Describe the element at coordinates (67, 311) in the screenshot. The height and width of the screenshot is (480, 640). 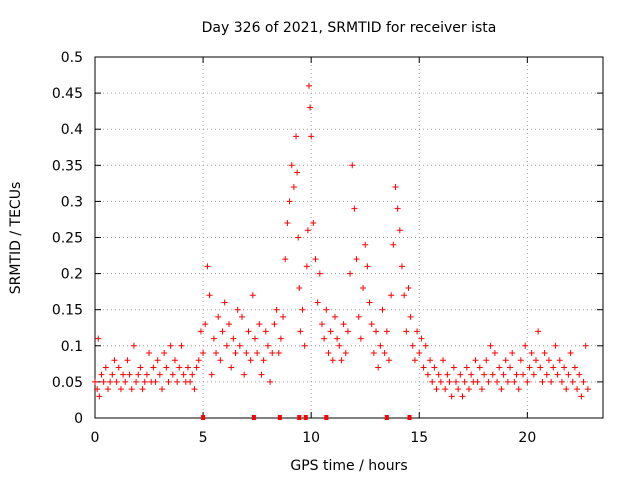
I see `y-tick-label: 0.15` at that location.